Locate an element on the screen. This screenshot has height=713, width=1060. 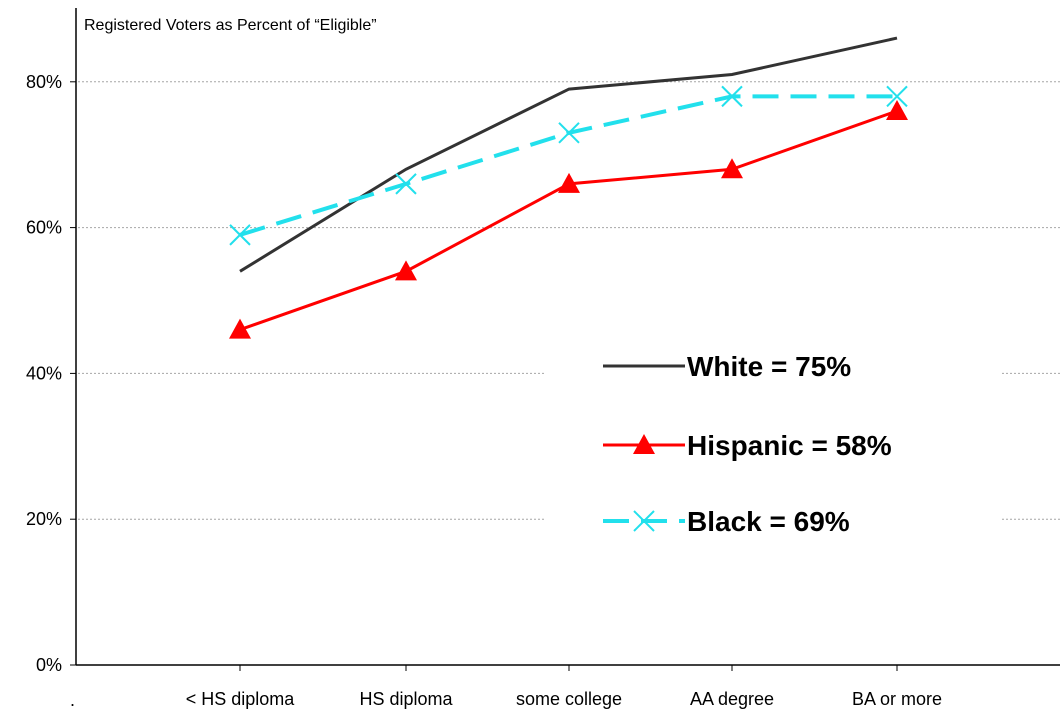
y-axis-ticks: 0% 20% 40% 60% 80% is located at coordinates (51, 373).